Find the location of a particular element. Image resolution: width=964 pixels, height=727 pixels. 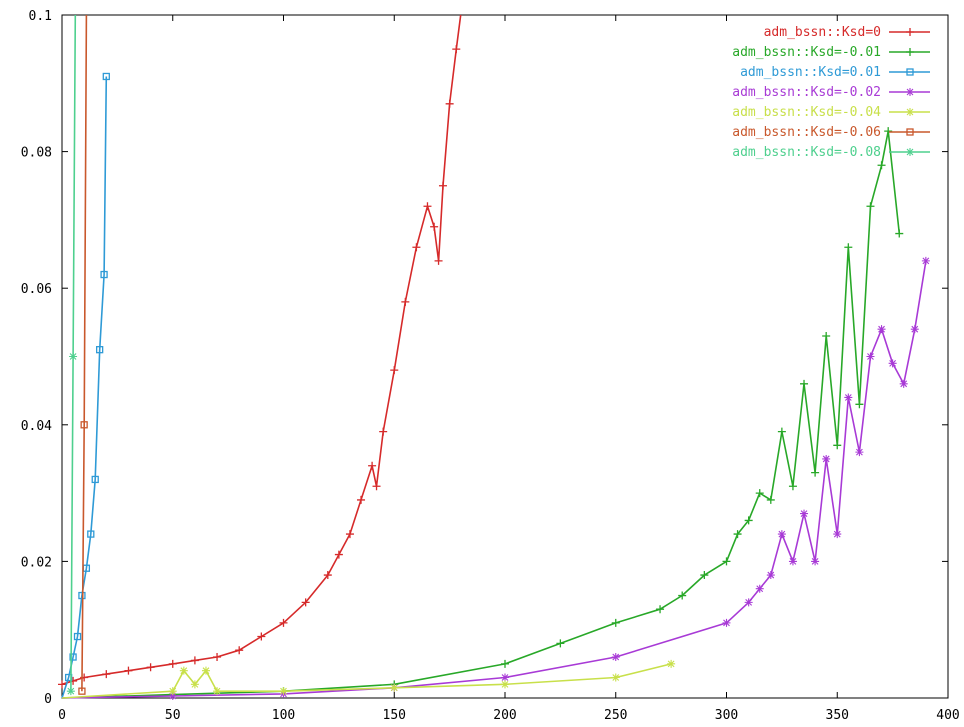

y-tick-label: 0.06 is located at coordinates (36, 289).